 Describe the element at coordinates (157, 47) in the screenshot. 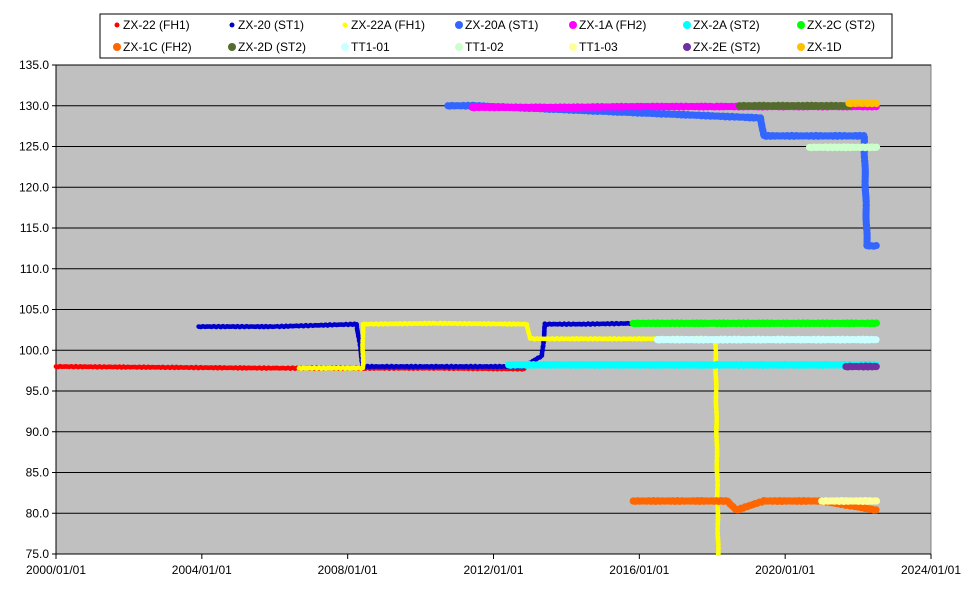

I see `legend-label: ZX-1C (FH2)` at that location.